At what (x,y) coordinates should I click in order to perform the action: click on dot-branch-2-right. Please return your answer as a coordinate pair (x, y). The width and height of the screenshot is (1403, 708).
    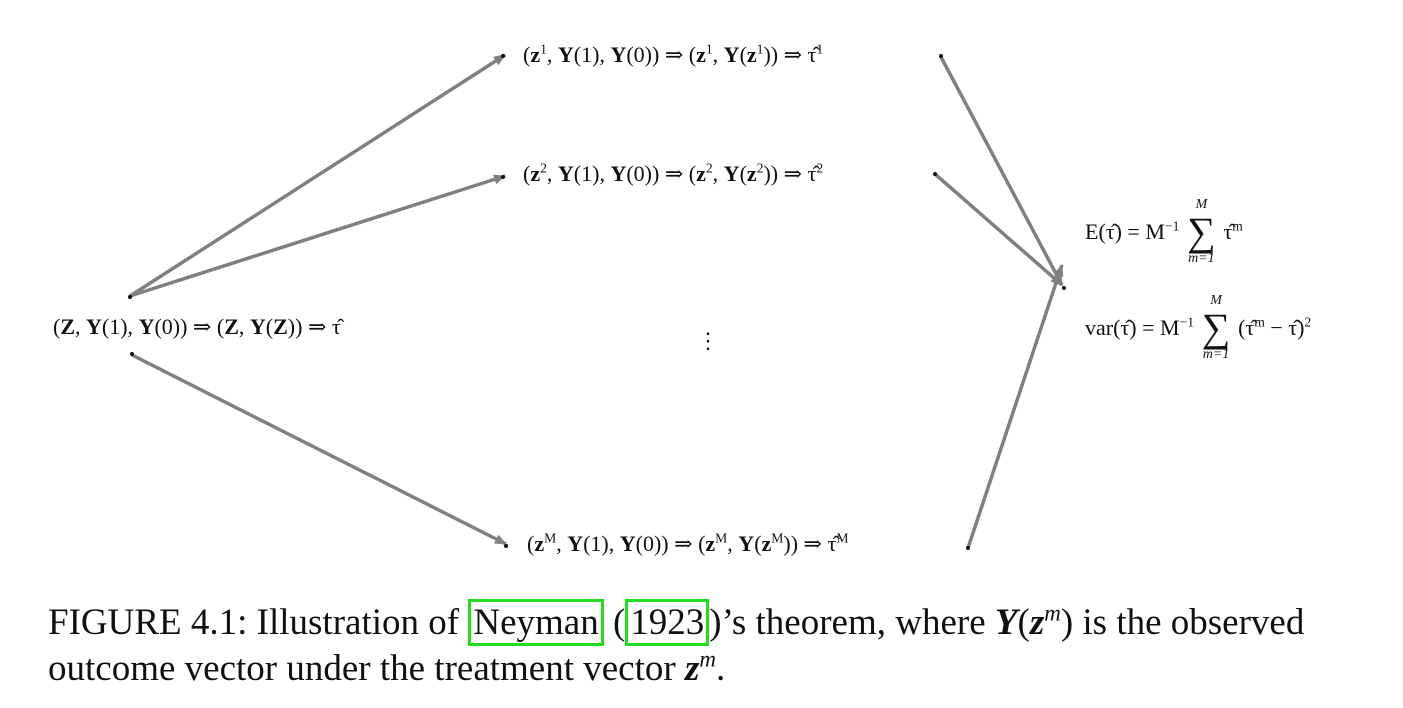
    Looking at the image, I should click on (935, 174).